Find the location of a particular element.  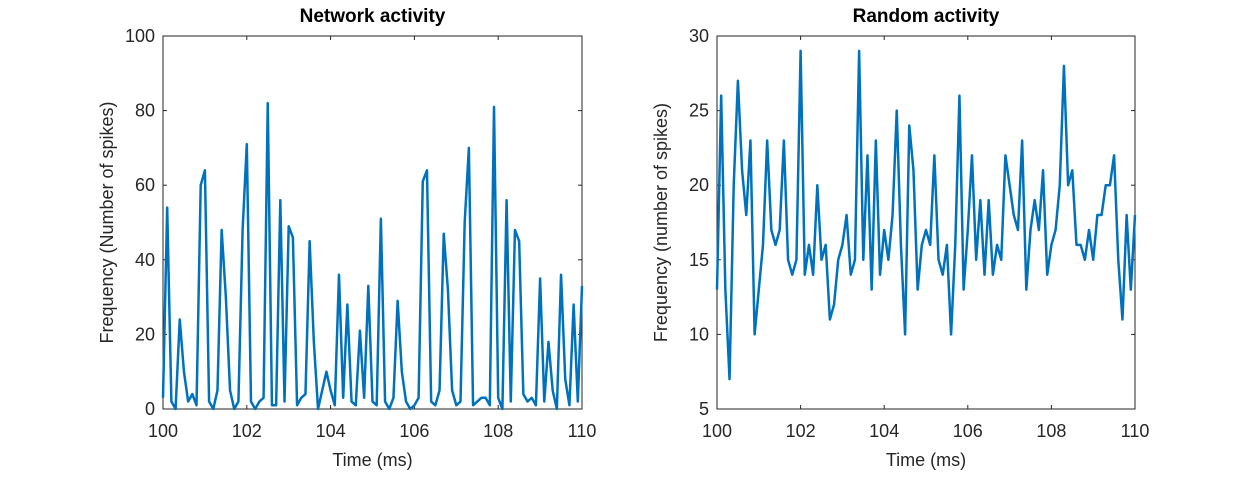

y-tick-label: 10 is located at coordinates (699, 334).